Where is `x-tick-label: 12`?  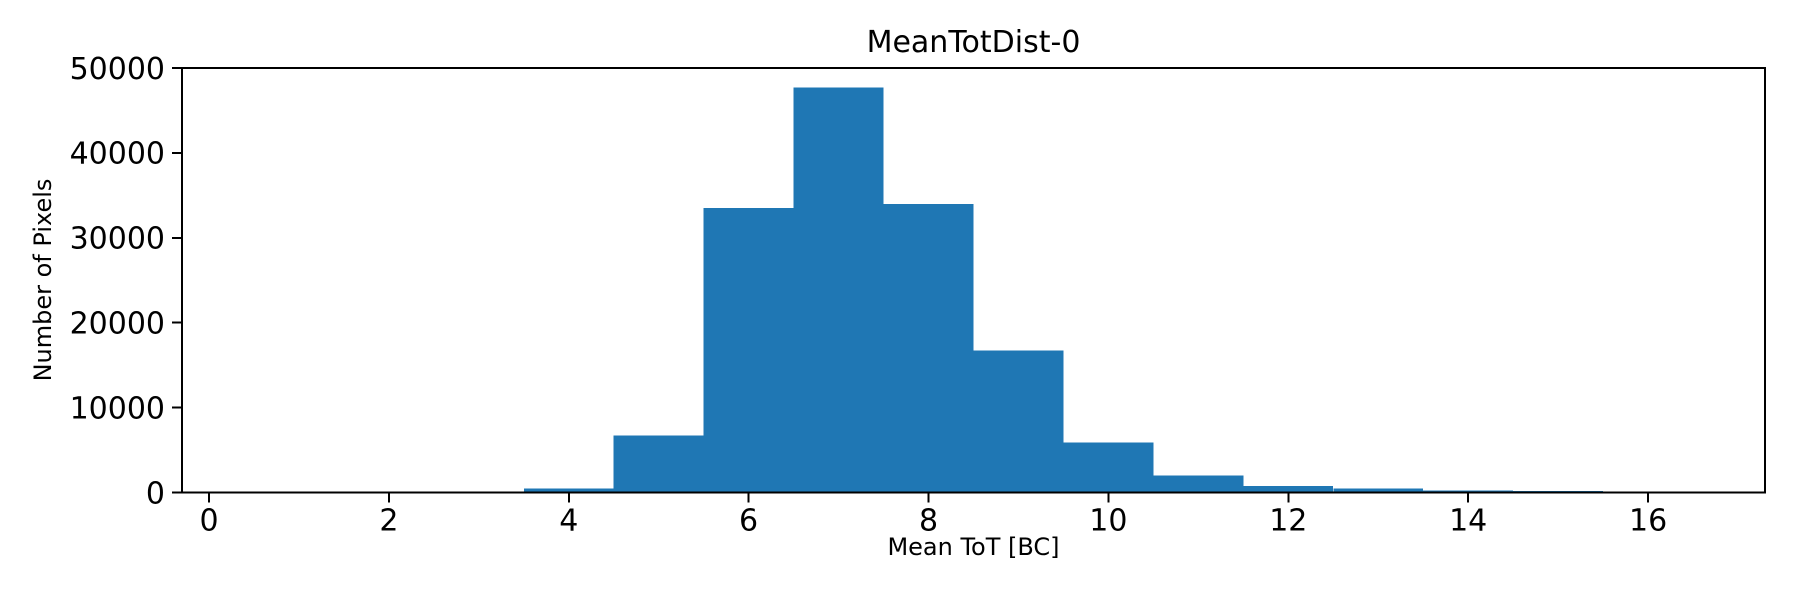
x-tick-label: 12 is located at coordinates (1288, 521).